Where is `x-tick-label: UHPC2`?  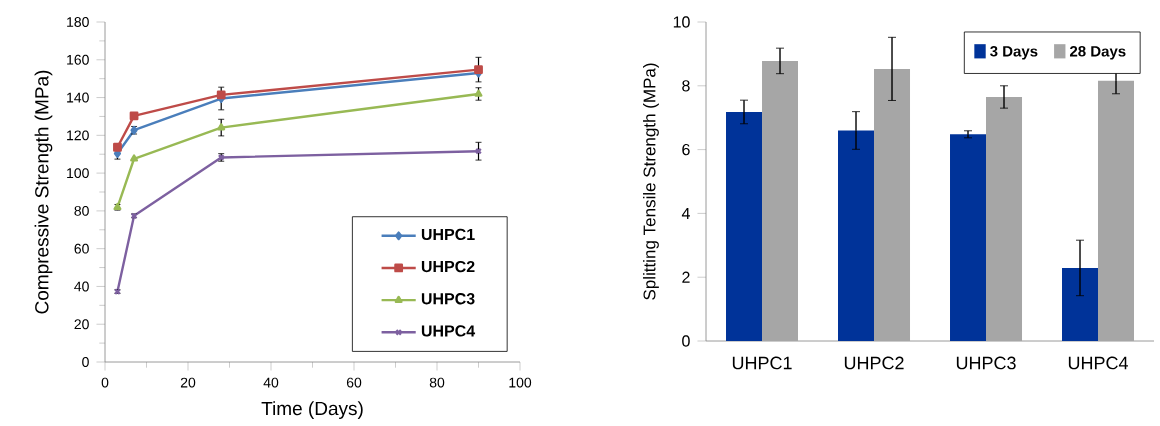 x-tick-label: UHPC2 is located at coordinates (874, 363).